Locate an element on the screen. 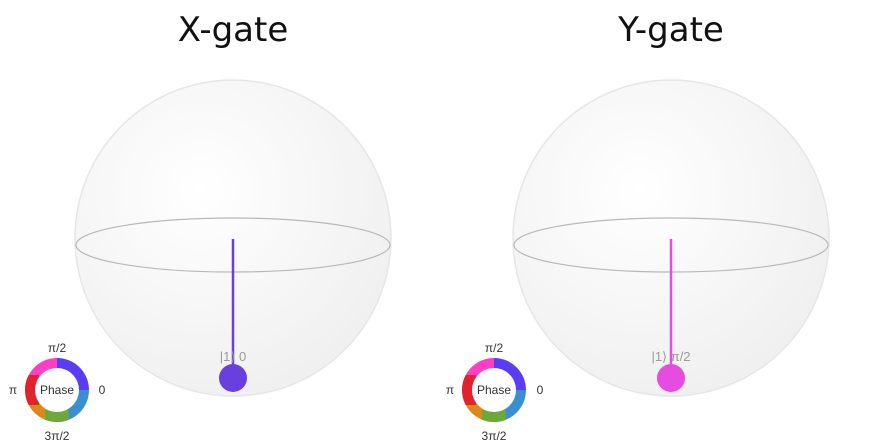  x-gate-title: X-gate is located at coordinates (233, 30).